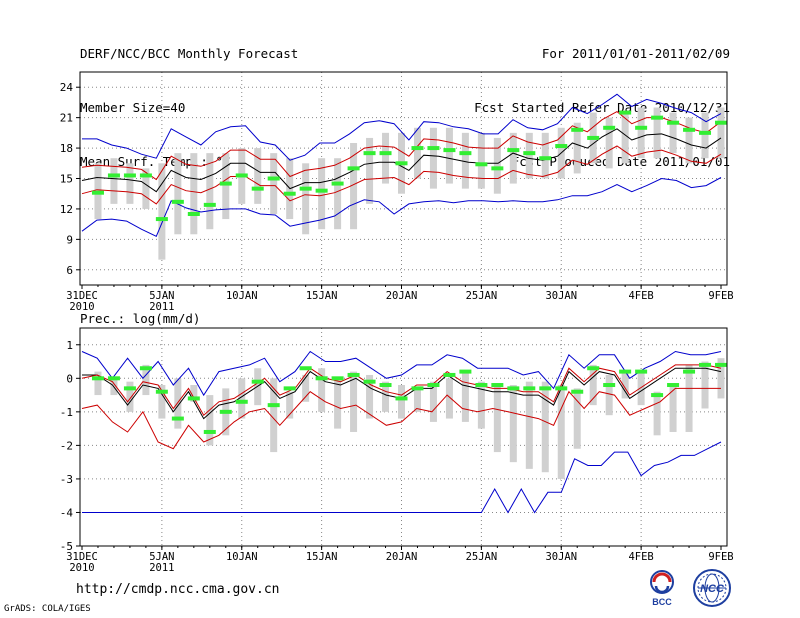 Image resolution: width=800 pixels, height=618 pixels. Describe the element at coordinates (67, 512) in the screenshot. I see `y-tick-label: -4` at that location.